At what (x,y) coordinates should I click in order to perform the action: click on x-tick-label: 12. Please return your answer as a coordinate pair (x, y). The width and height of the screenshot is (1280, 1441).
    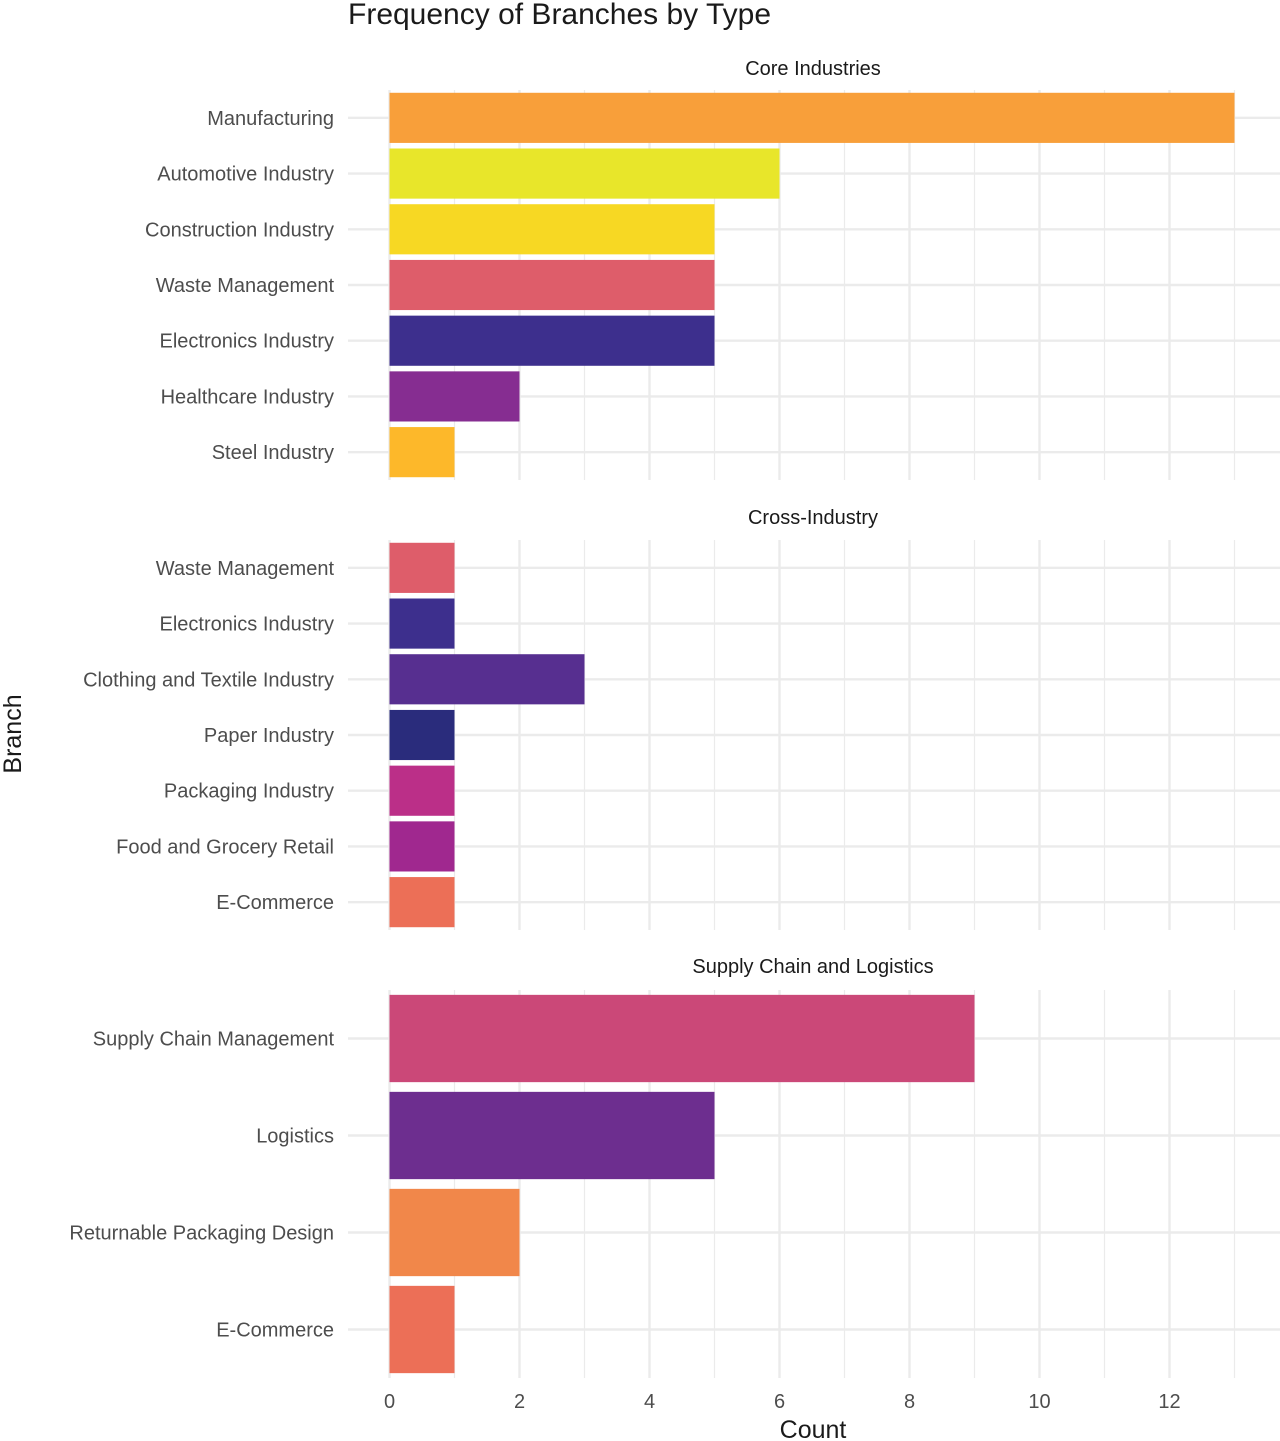
    Looking at the image, I should click on (1169, 1402).